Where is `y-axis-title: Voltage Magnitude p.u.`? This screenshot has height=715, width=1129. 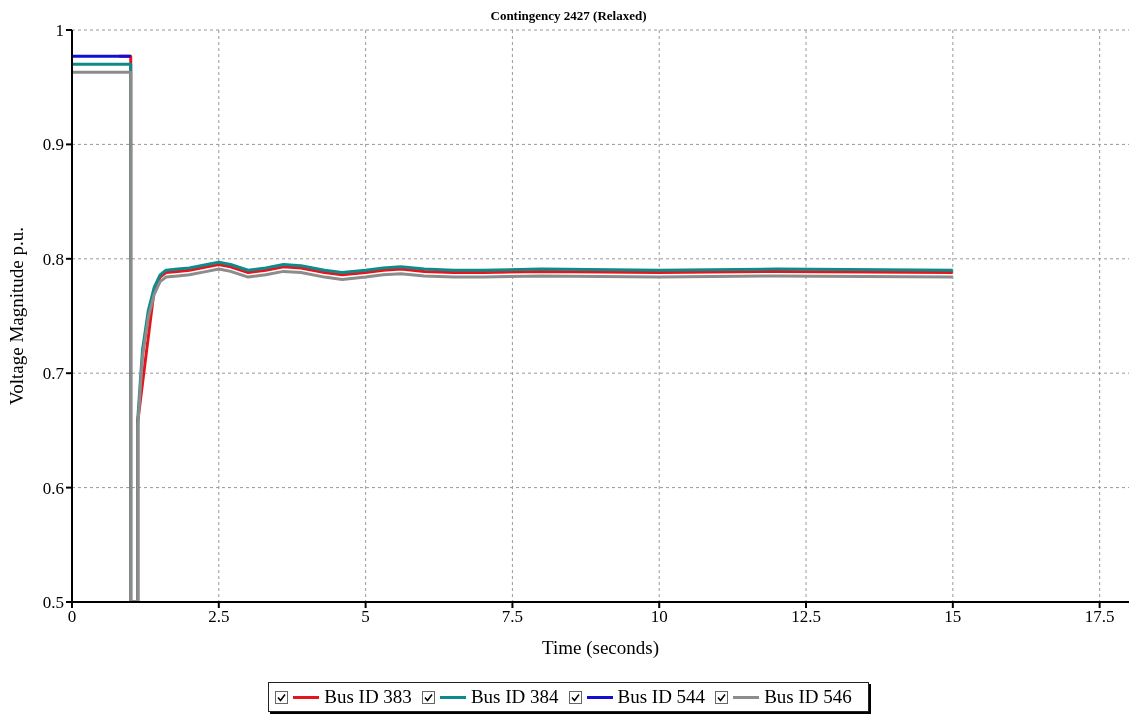
y-axis-title: Voltage Magnitude p.u. is located at coordinates (16, 316).